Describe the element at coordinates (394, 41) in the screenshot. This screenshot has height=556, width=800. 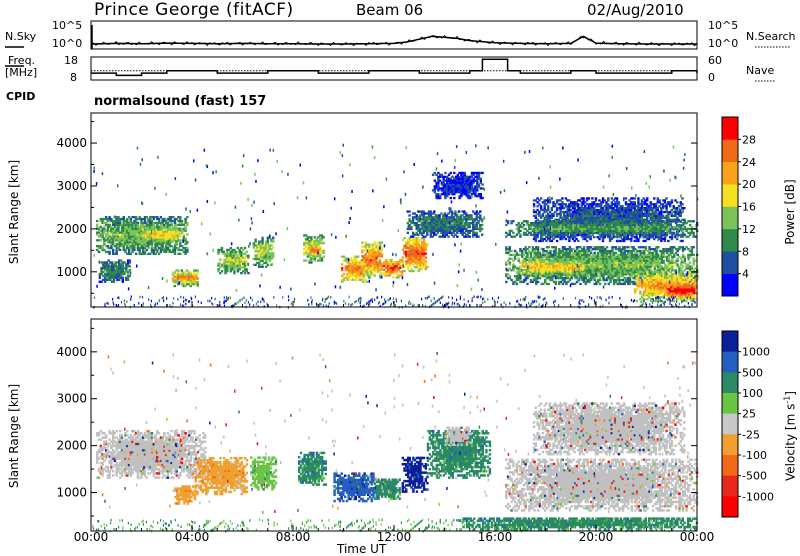
I see `nsky-noise-line` at that location.